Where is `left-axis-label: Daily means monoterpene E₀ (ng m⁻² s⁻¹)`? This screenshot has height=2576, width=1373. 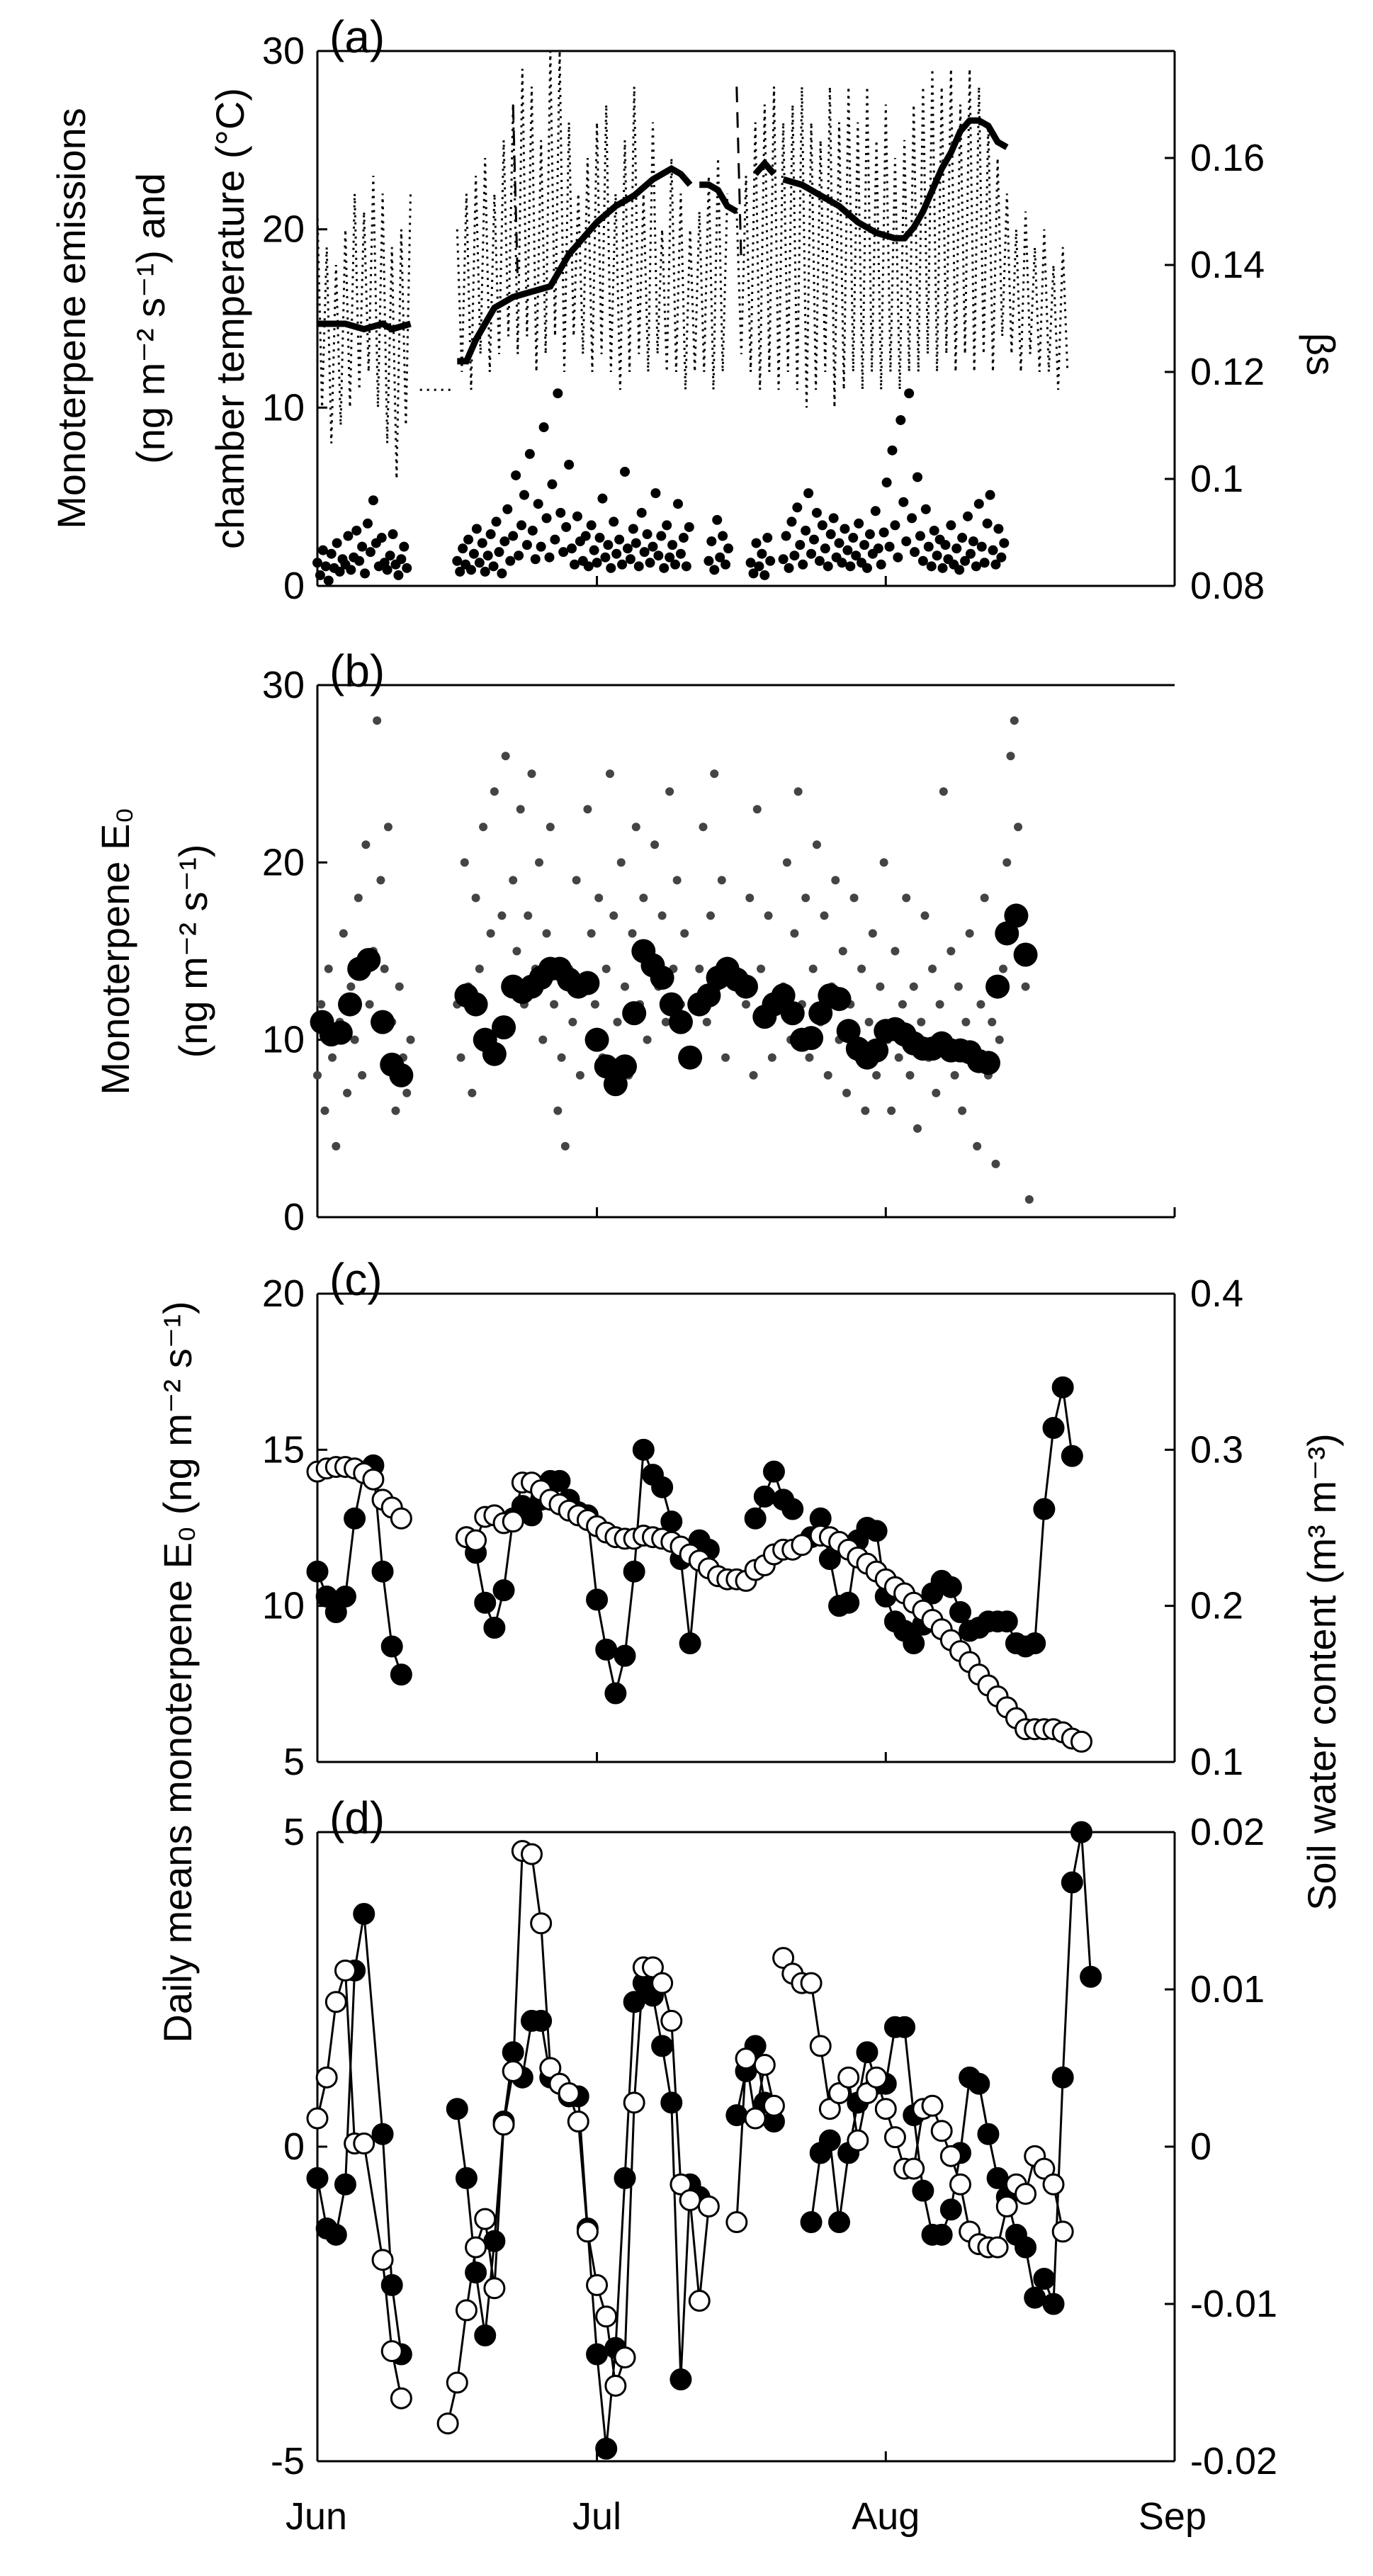 left-axis-label: Daily means monoterpene E₀ (ng m⁻² s⁻¹) is located at coordinates (177, 1672).